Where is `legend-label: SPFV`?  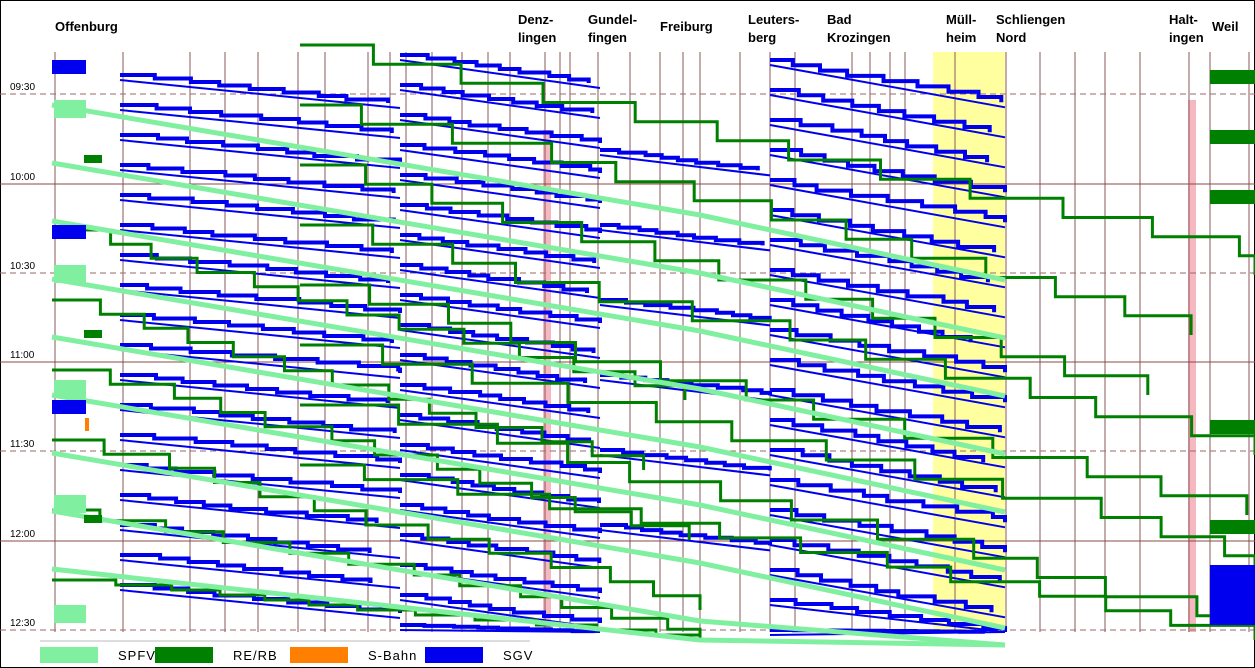
legend-label: SPFV is located at coordinates (137, 655).